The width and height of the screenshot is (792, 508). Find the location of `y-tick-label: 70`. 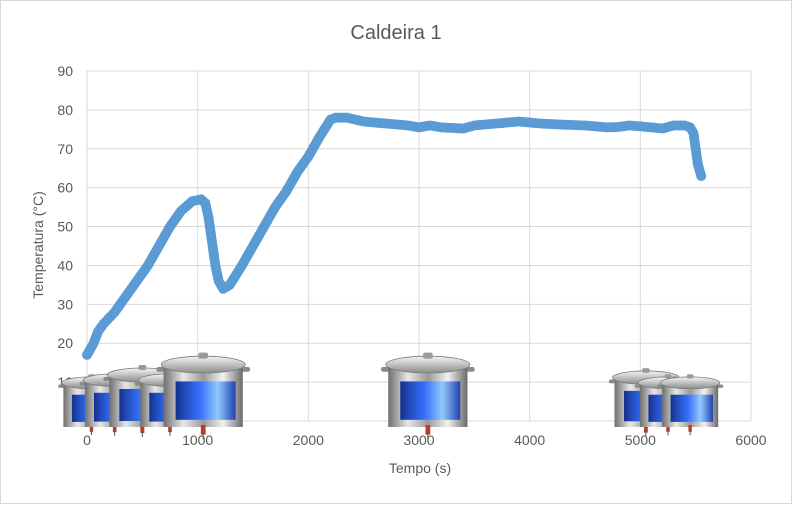

y-tick-label: 70 is located at coordinates (65, 149).